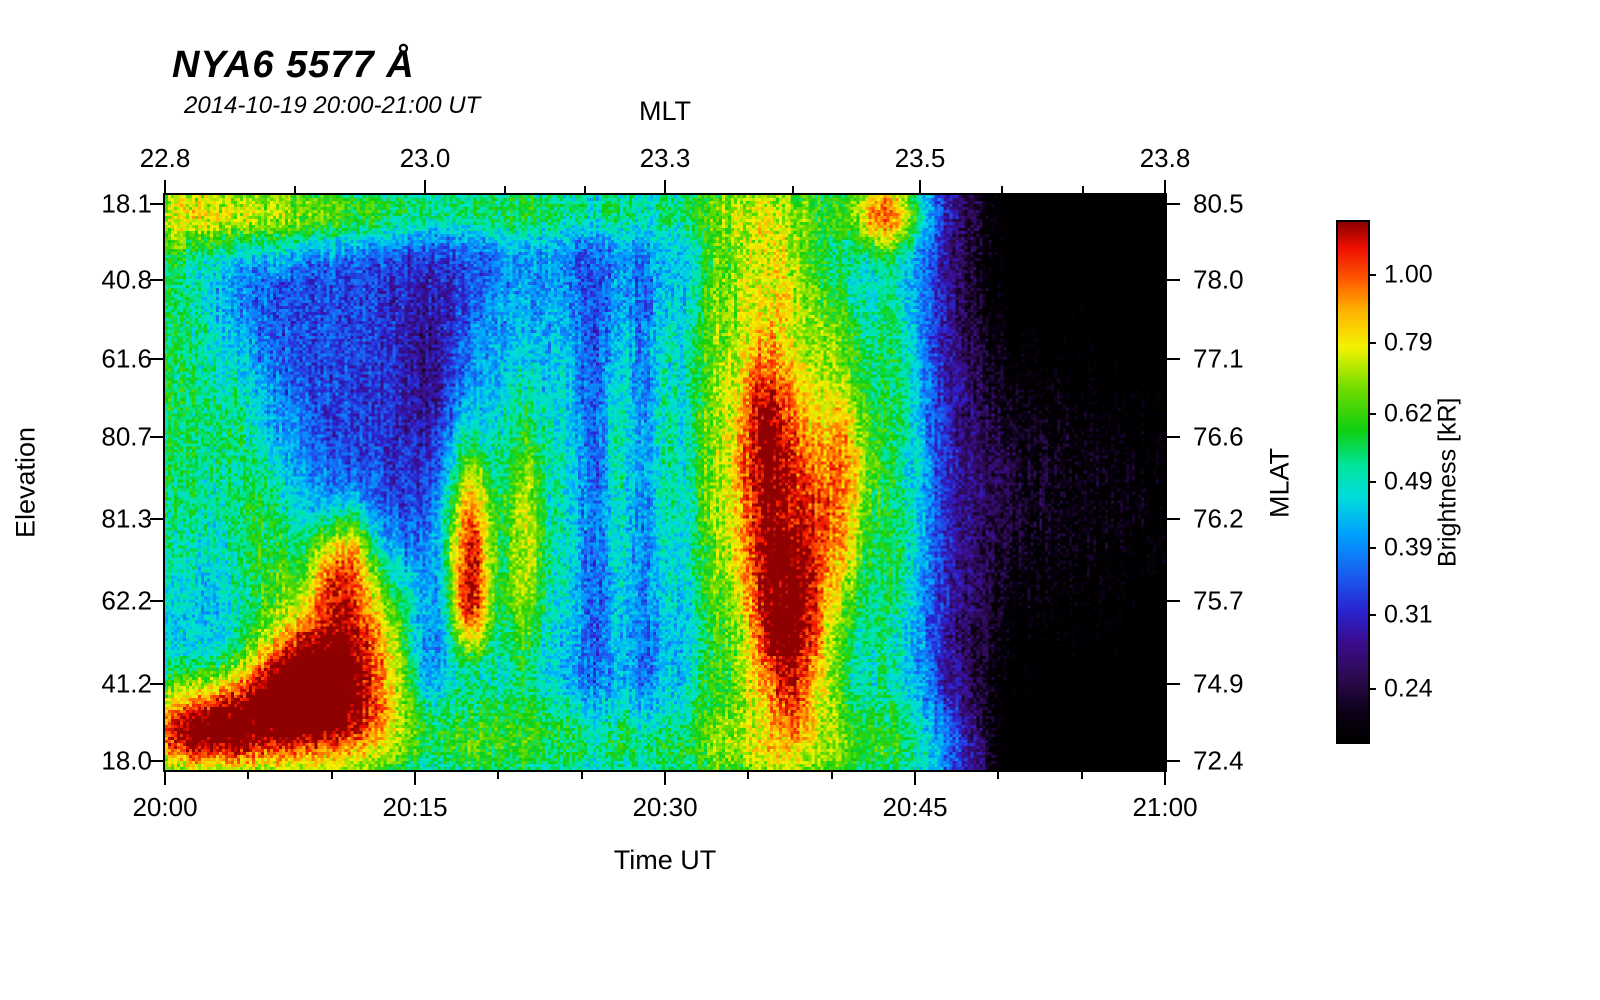  I want to click on left-tick-label: 62.2, so click(126, 600).